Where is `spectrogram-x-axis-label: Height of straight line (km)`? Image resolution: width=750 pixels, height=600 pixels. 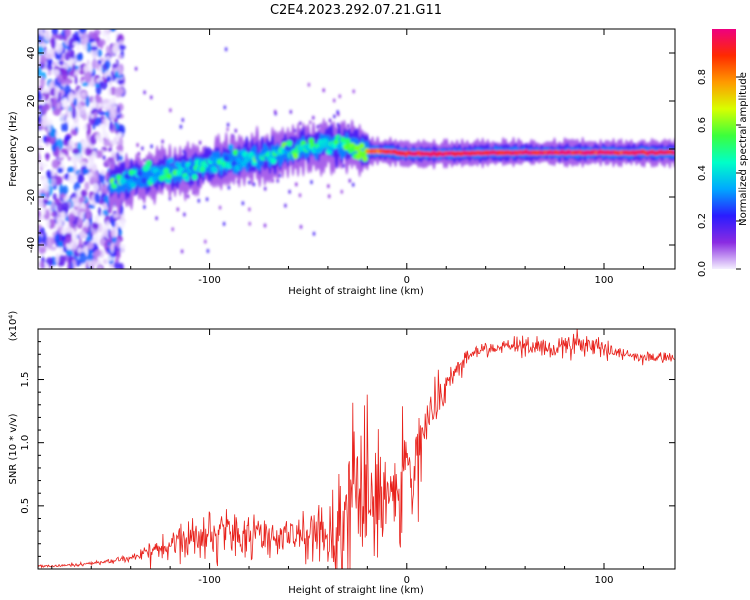 spectrogram-x-axis-label: Height of straight line (km) is located at coordinates (356, 291).